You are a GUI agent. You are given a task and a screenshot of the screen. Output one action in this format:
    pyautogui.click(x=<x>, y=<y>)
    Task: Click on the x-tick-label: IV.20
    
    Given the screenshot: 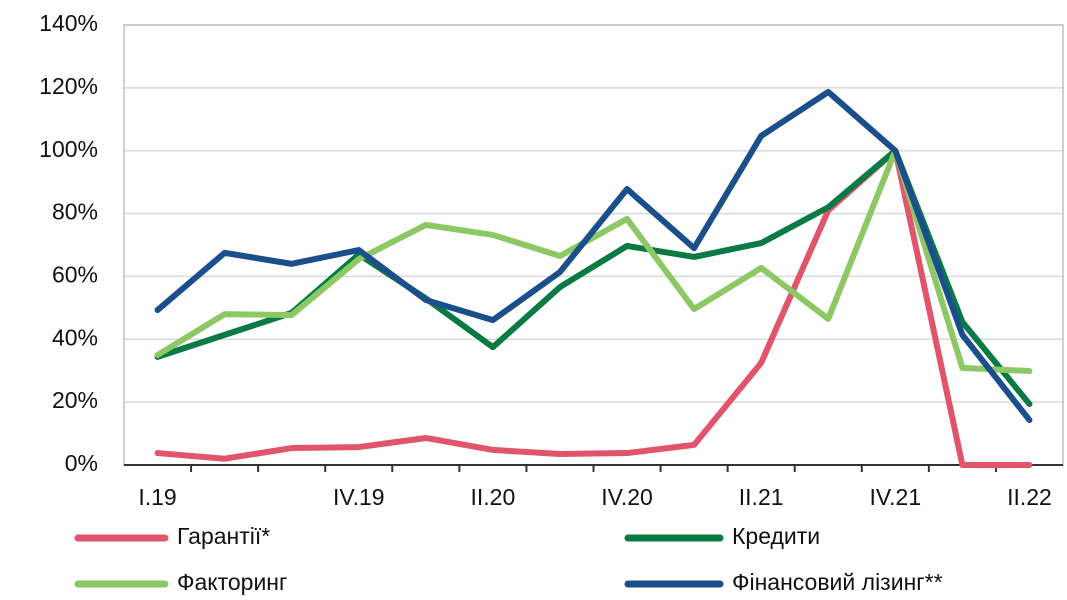 What is the action you would take?
    pyautogui.click(x=627, y=497)
    